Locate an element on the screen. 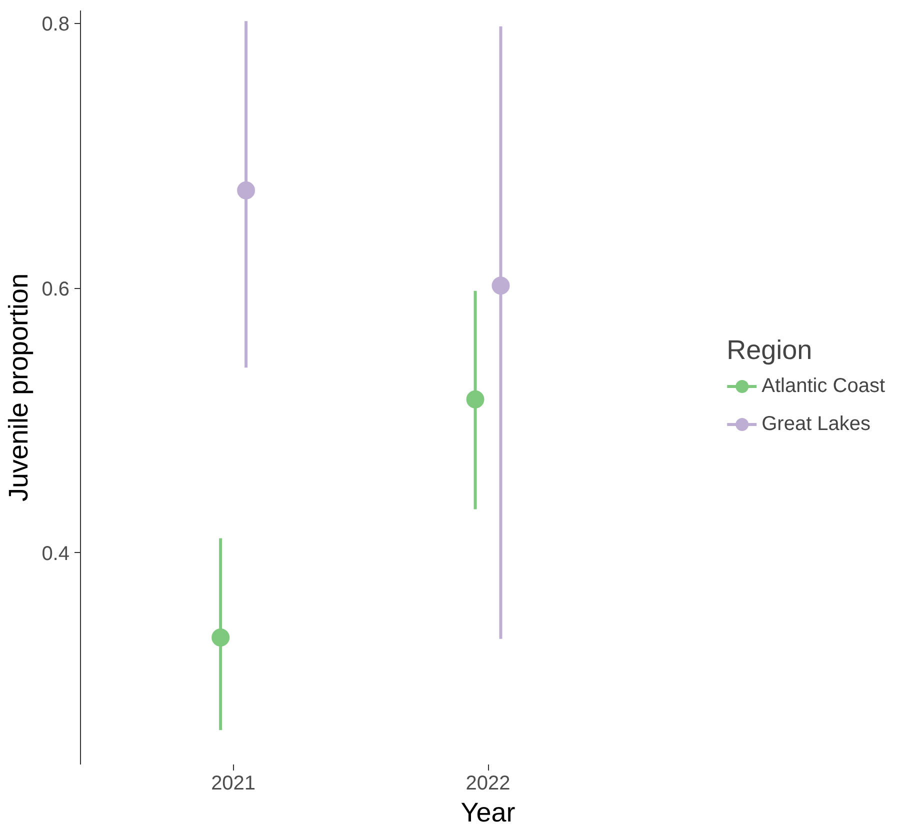  y-tick-label: 0.6 is located at coordinates (56, 289).